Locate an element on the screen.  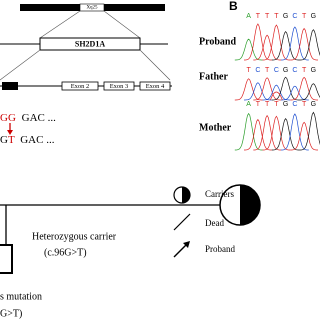
mutant-kept: G is located at coordinates (4, 140).